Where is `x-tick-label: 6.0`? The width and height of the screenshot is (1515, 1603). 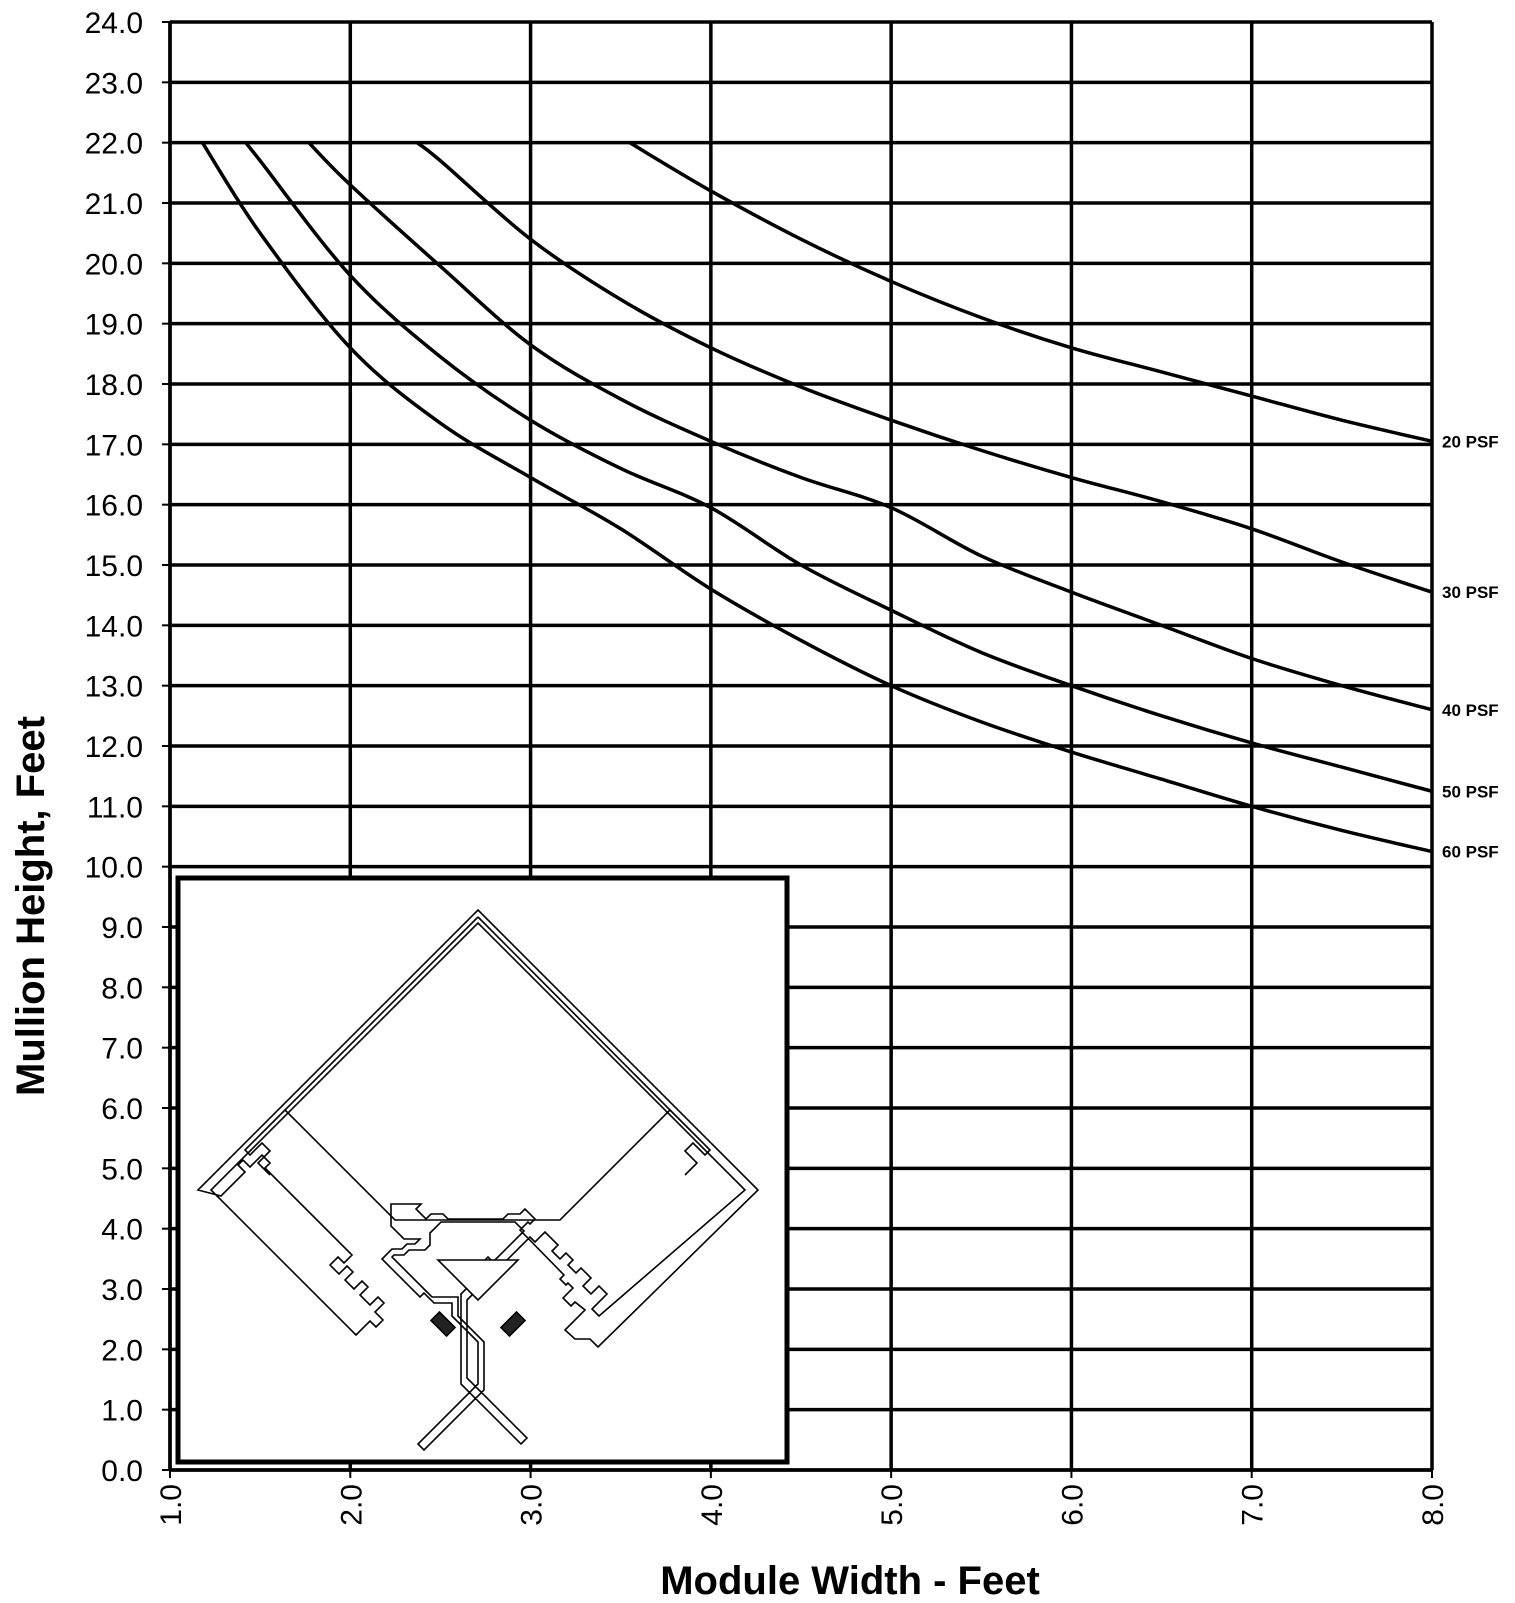
x-tick-label: 6.0 is located at coordinates (1072, 1505).